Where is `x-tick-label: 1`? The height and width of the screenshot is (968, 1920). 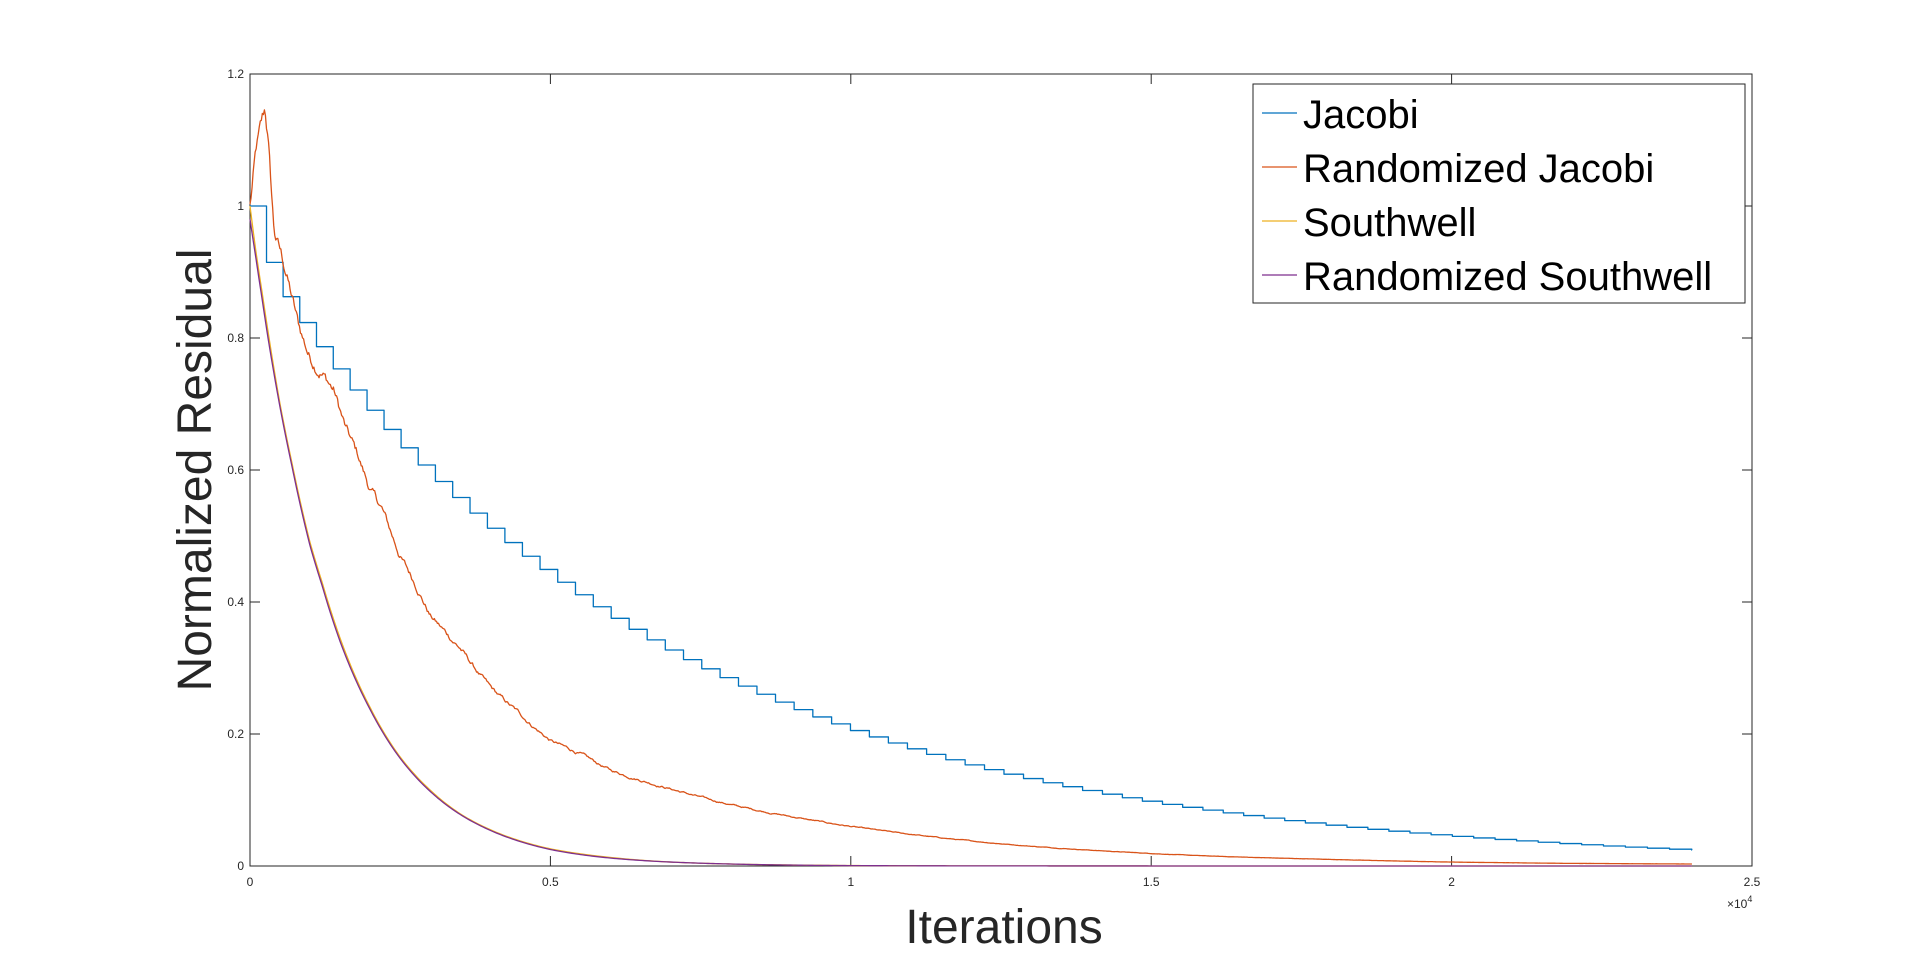 x-tick-label: 1 is located at coordinates (850, 882).